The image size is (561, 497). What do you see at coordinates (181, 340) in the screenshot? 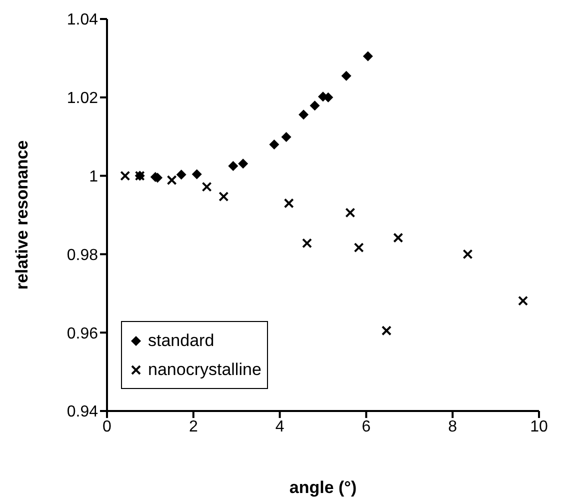
I see `legend-label: standard` at bounding box center [181, 340].